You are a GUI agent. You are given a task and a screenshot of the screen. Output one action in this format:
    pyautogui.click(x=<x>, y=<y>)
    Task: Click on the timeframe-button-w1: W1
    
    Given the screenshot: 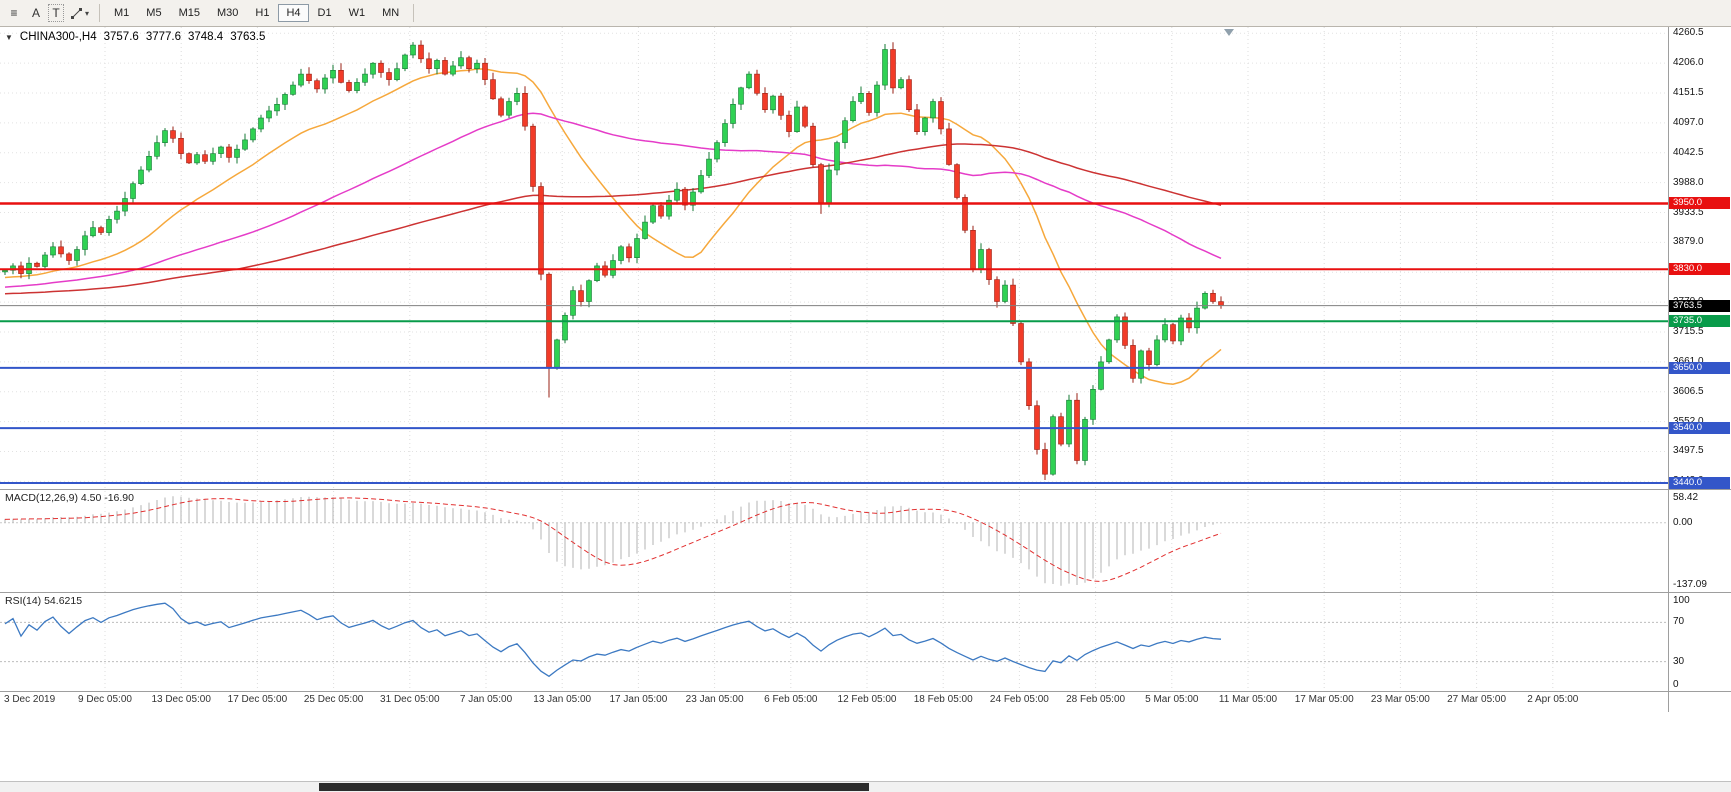 What is the action you would take?
    pyautogui.click(x=357, y=13)
    